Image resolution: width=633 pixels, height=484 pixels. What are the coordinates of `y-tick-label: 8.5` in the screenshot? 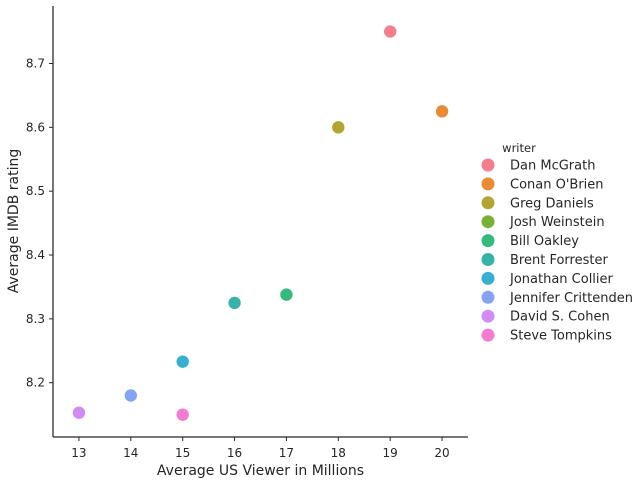 It's located at (35, 191).